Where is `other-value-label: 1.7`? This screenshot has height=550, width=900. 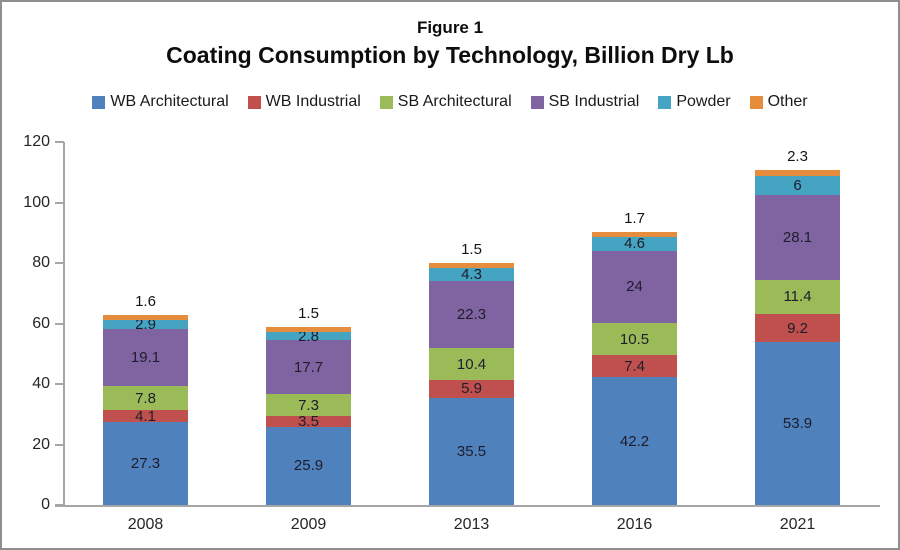
other-value-label: 1.7 is located at coordinates (634, 218).